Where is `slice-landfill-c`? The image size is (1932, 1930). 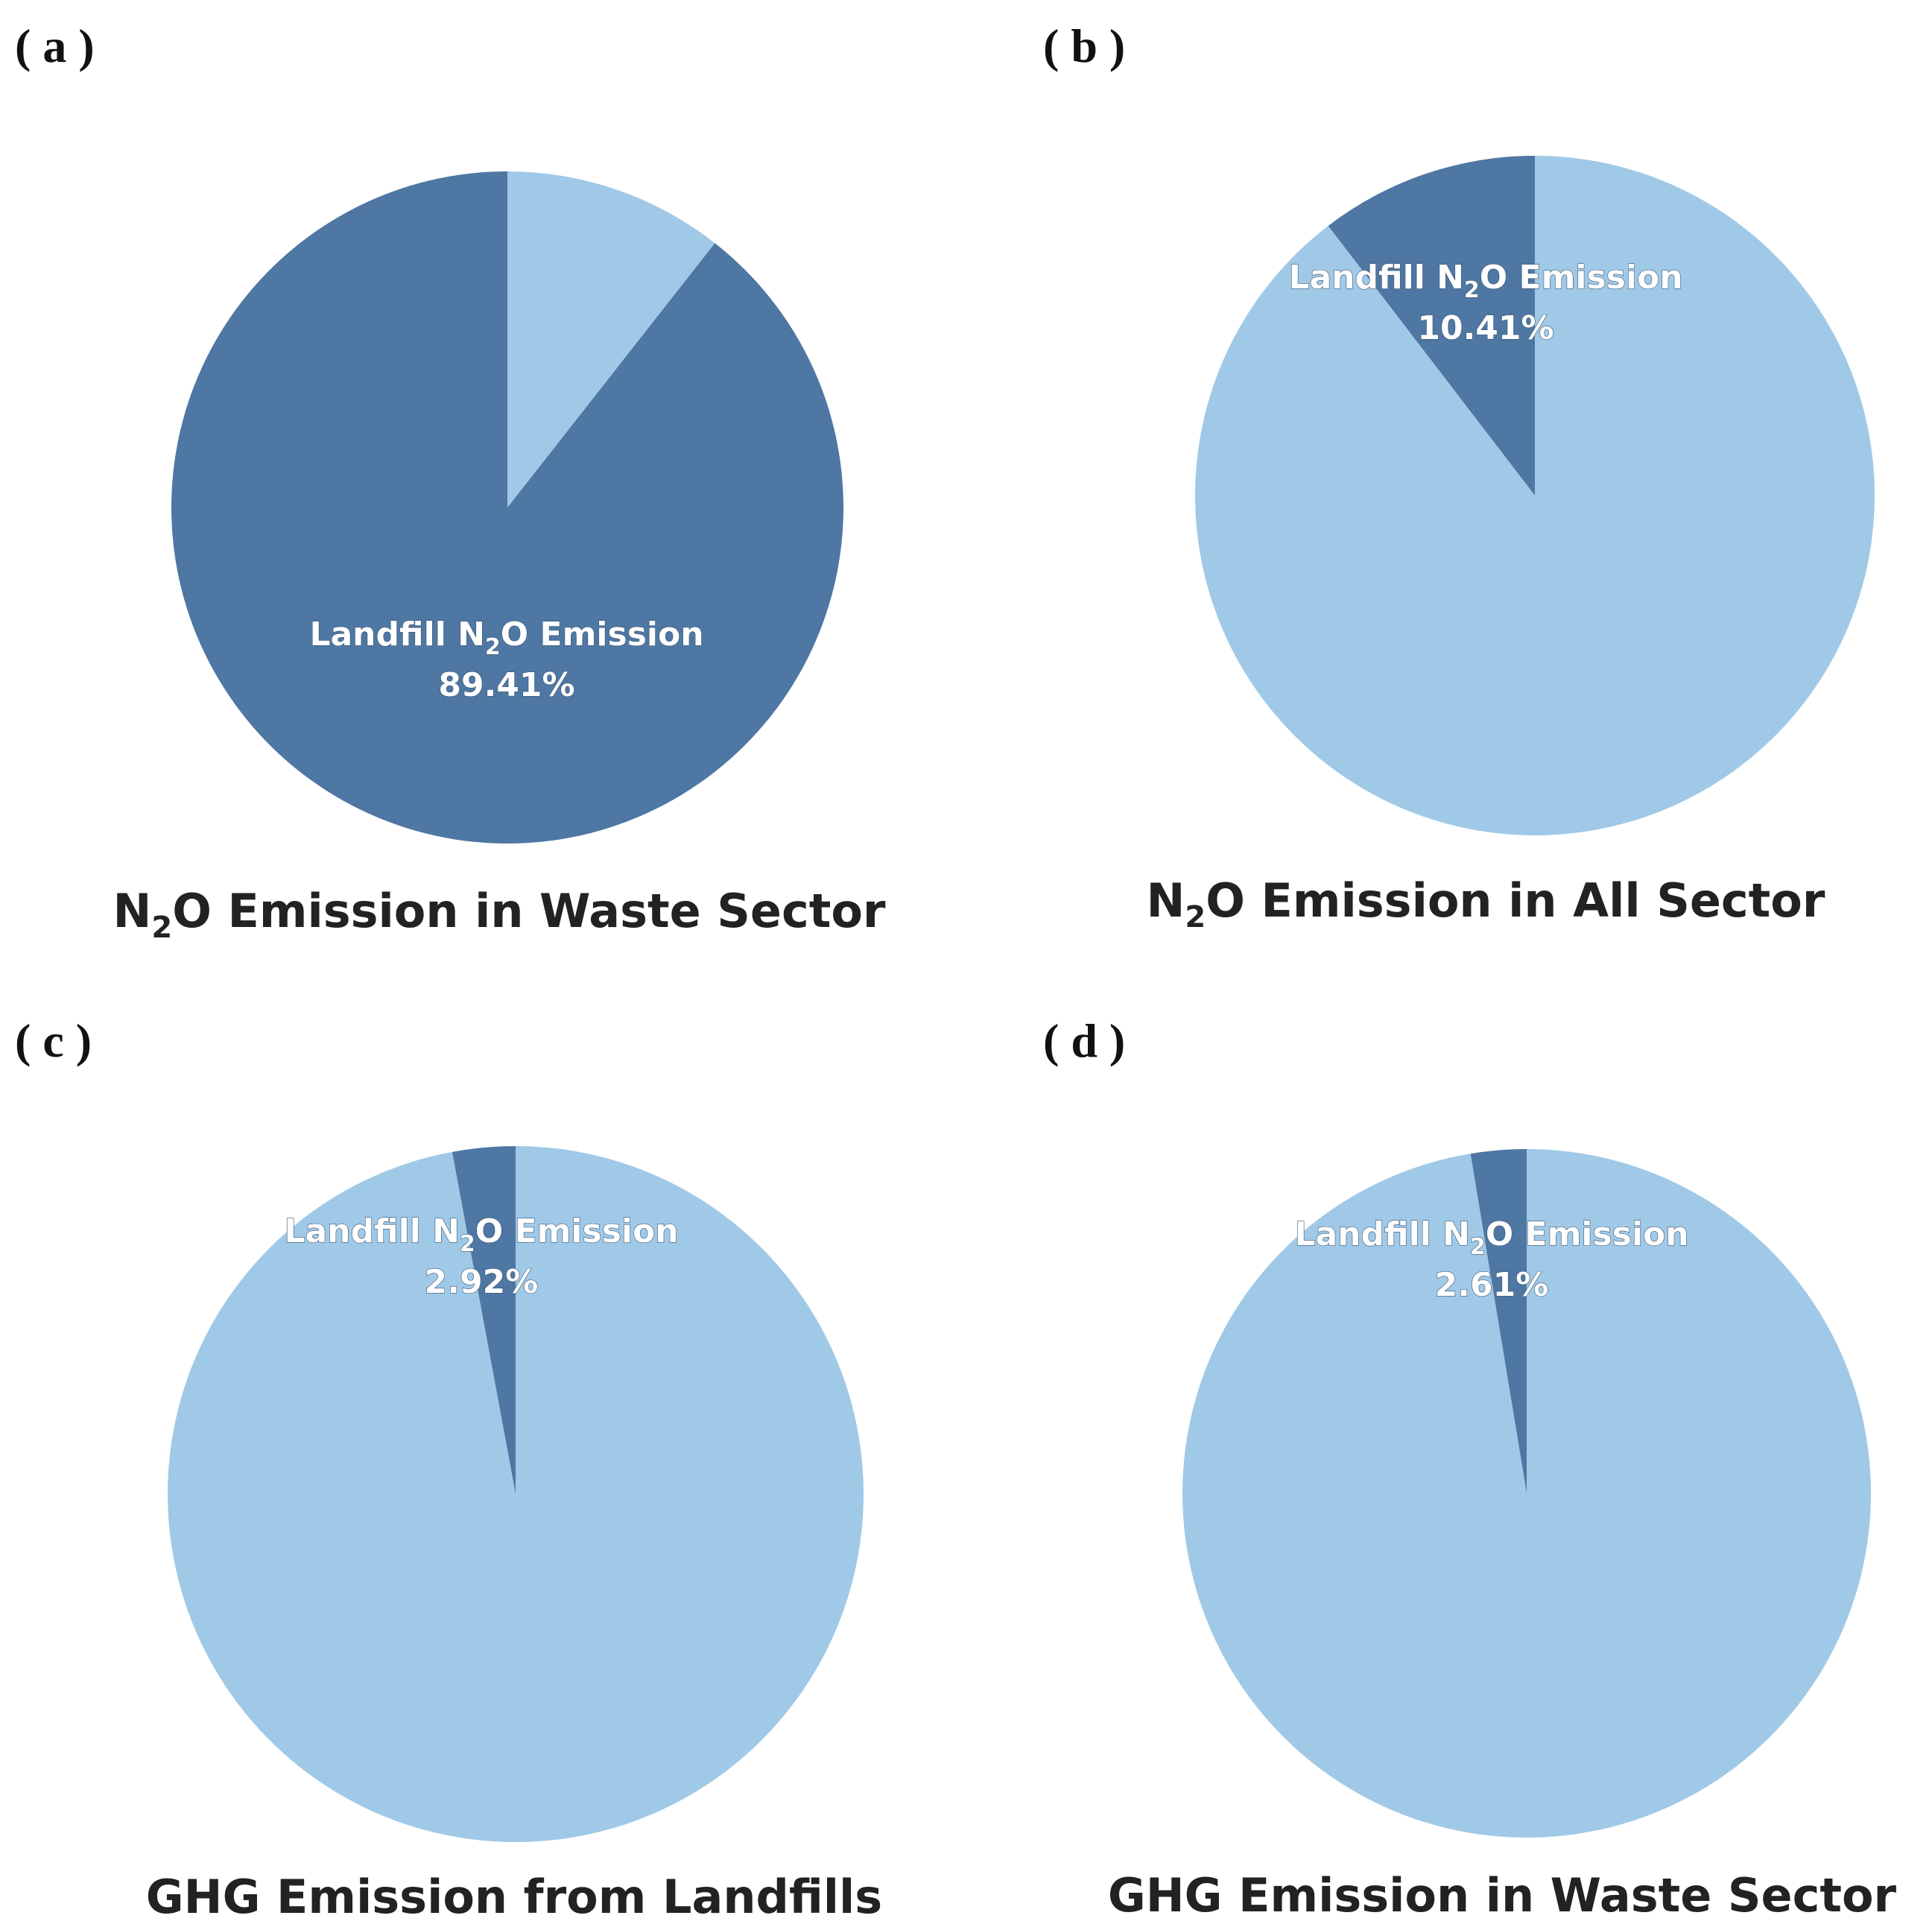 slice-landfill-c is located at coordinates (484, 1320).